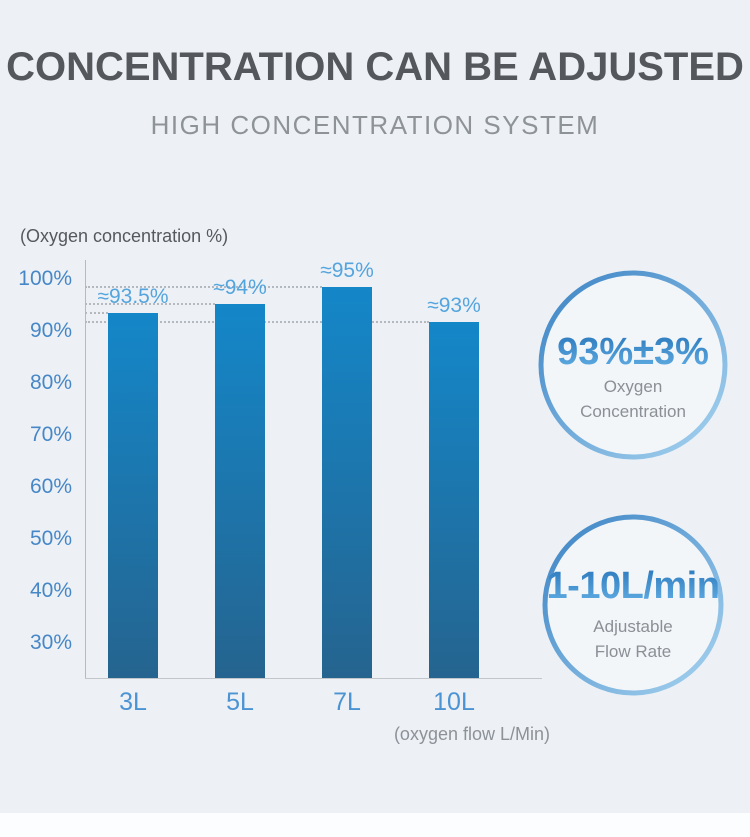 The height and width of the screenshot is (837, 750). What do you see at coordinates (50, 538) in the screenshot?
I see `y-tick-label: 50%` at bounding box center [50, 538].